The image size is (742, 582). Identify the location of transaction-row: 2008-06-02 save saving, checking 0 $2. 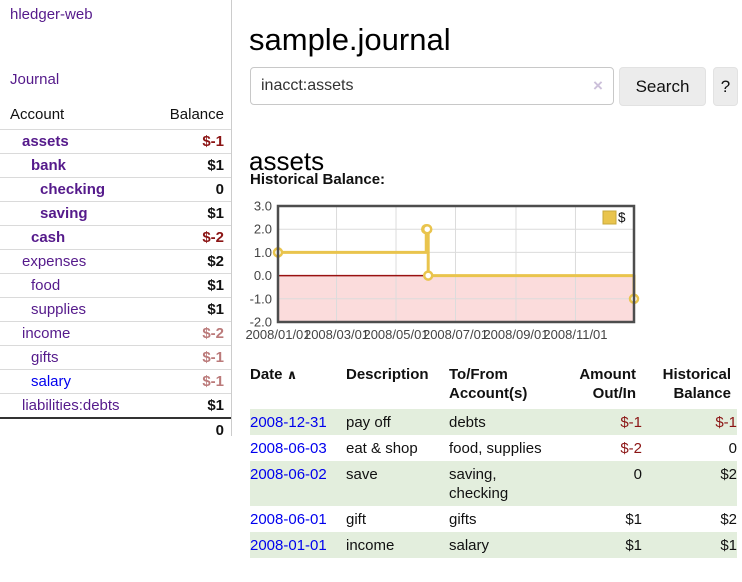
(493, 483).